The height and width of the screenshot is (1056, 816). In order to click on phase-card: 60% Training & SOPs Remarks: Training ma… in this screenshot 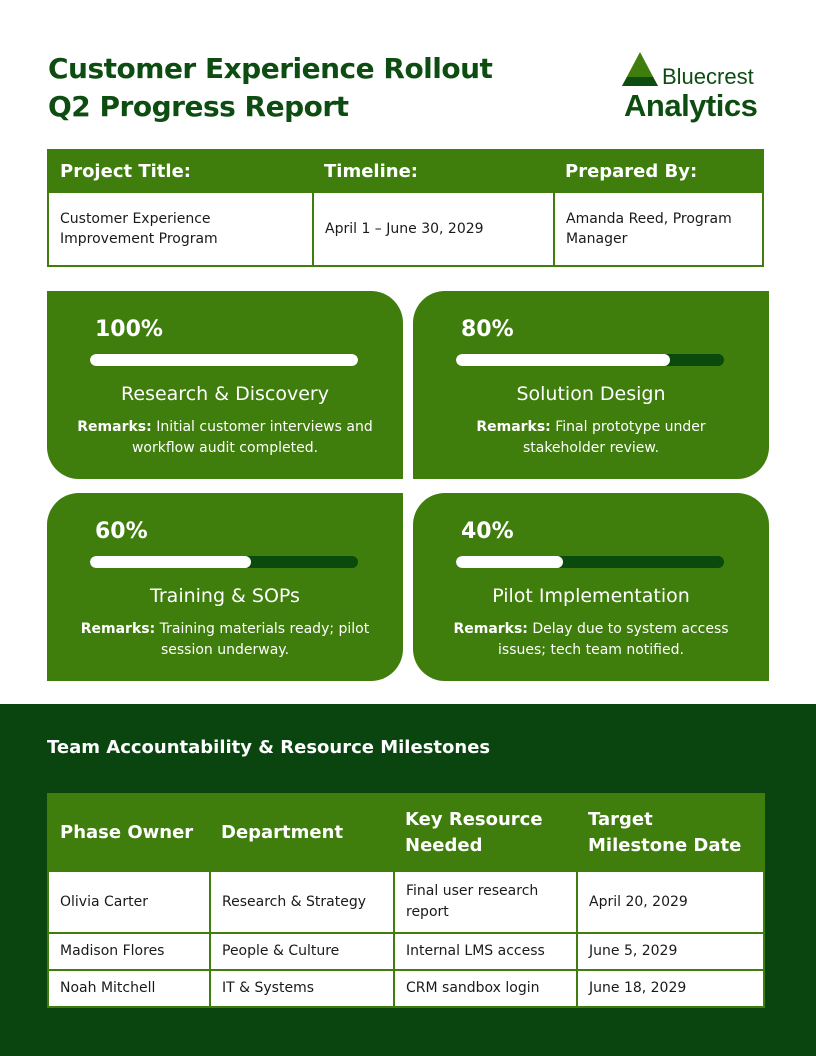, I will do `click(225, 587)`.